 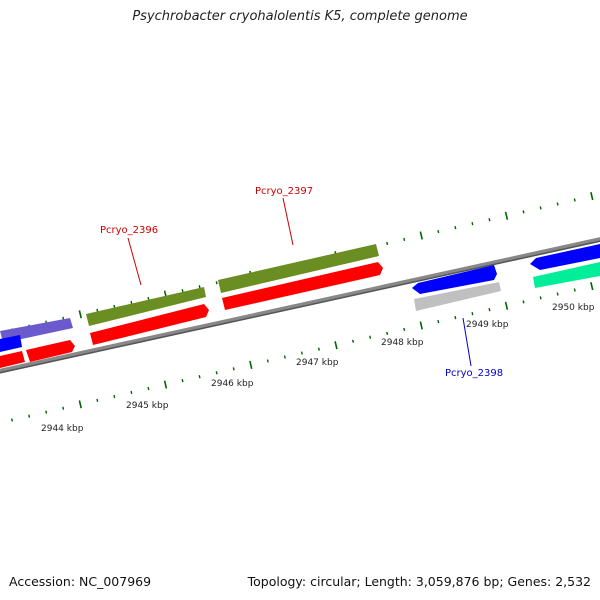 What do you see at coordinates (232, 384) in the screenshot?
I see `scale-label-2946: 2946 kbp` at bounding box center [232, 384].